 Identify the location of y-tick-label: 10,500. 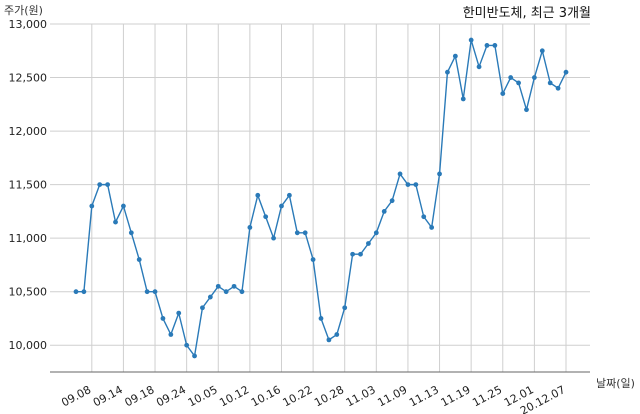
(28, 292).